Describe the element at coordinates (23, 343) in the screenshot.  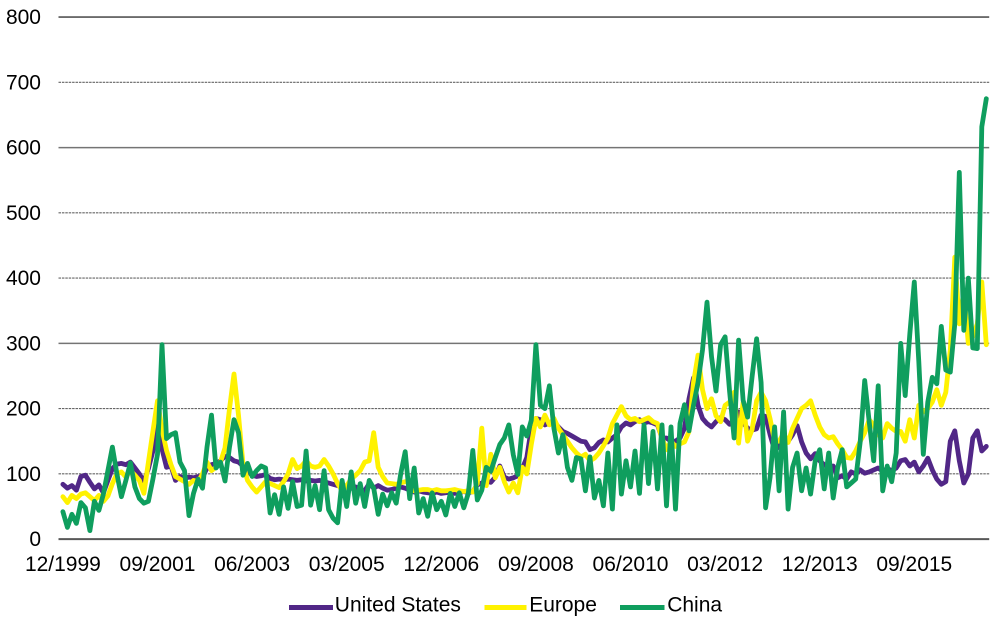
I see `svg-text: 300` at that location.